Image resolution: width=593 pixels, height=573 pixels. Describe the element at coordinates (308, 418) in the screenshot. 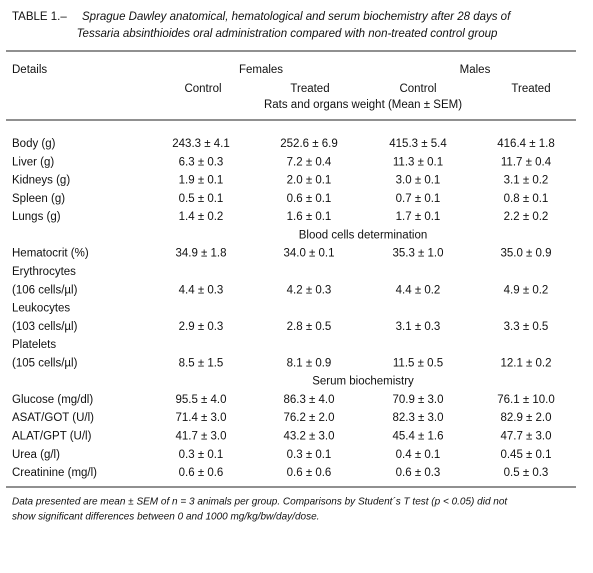

I see `cell: 76.2 ± 2.0` at that location.